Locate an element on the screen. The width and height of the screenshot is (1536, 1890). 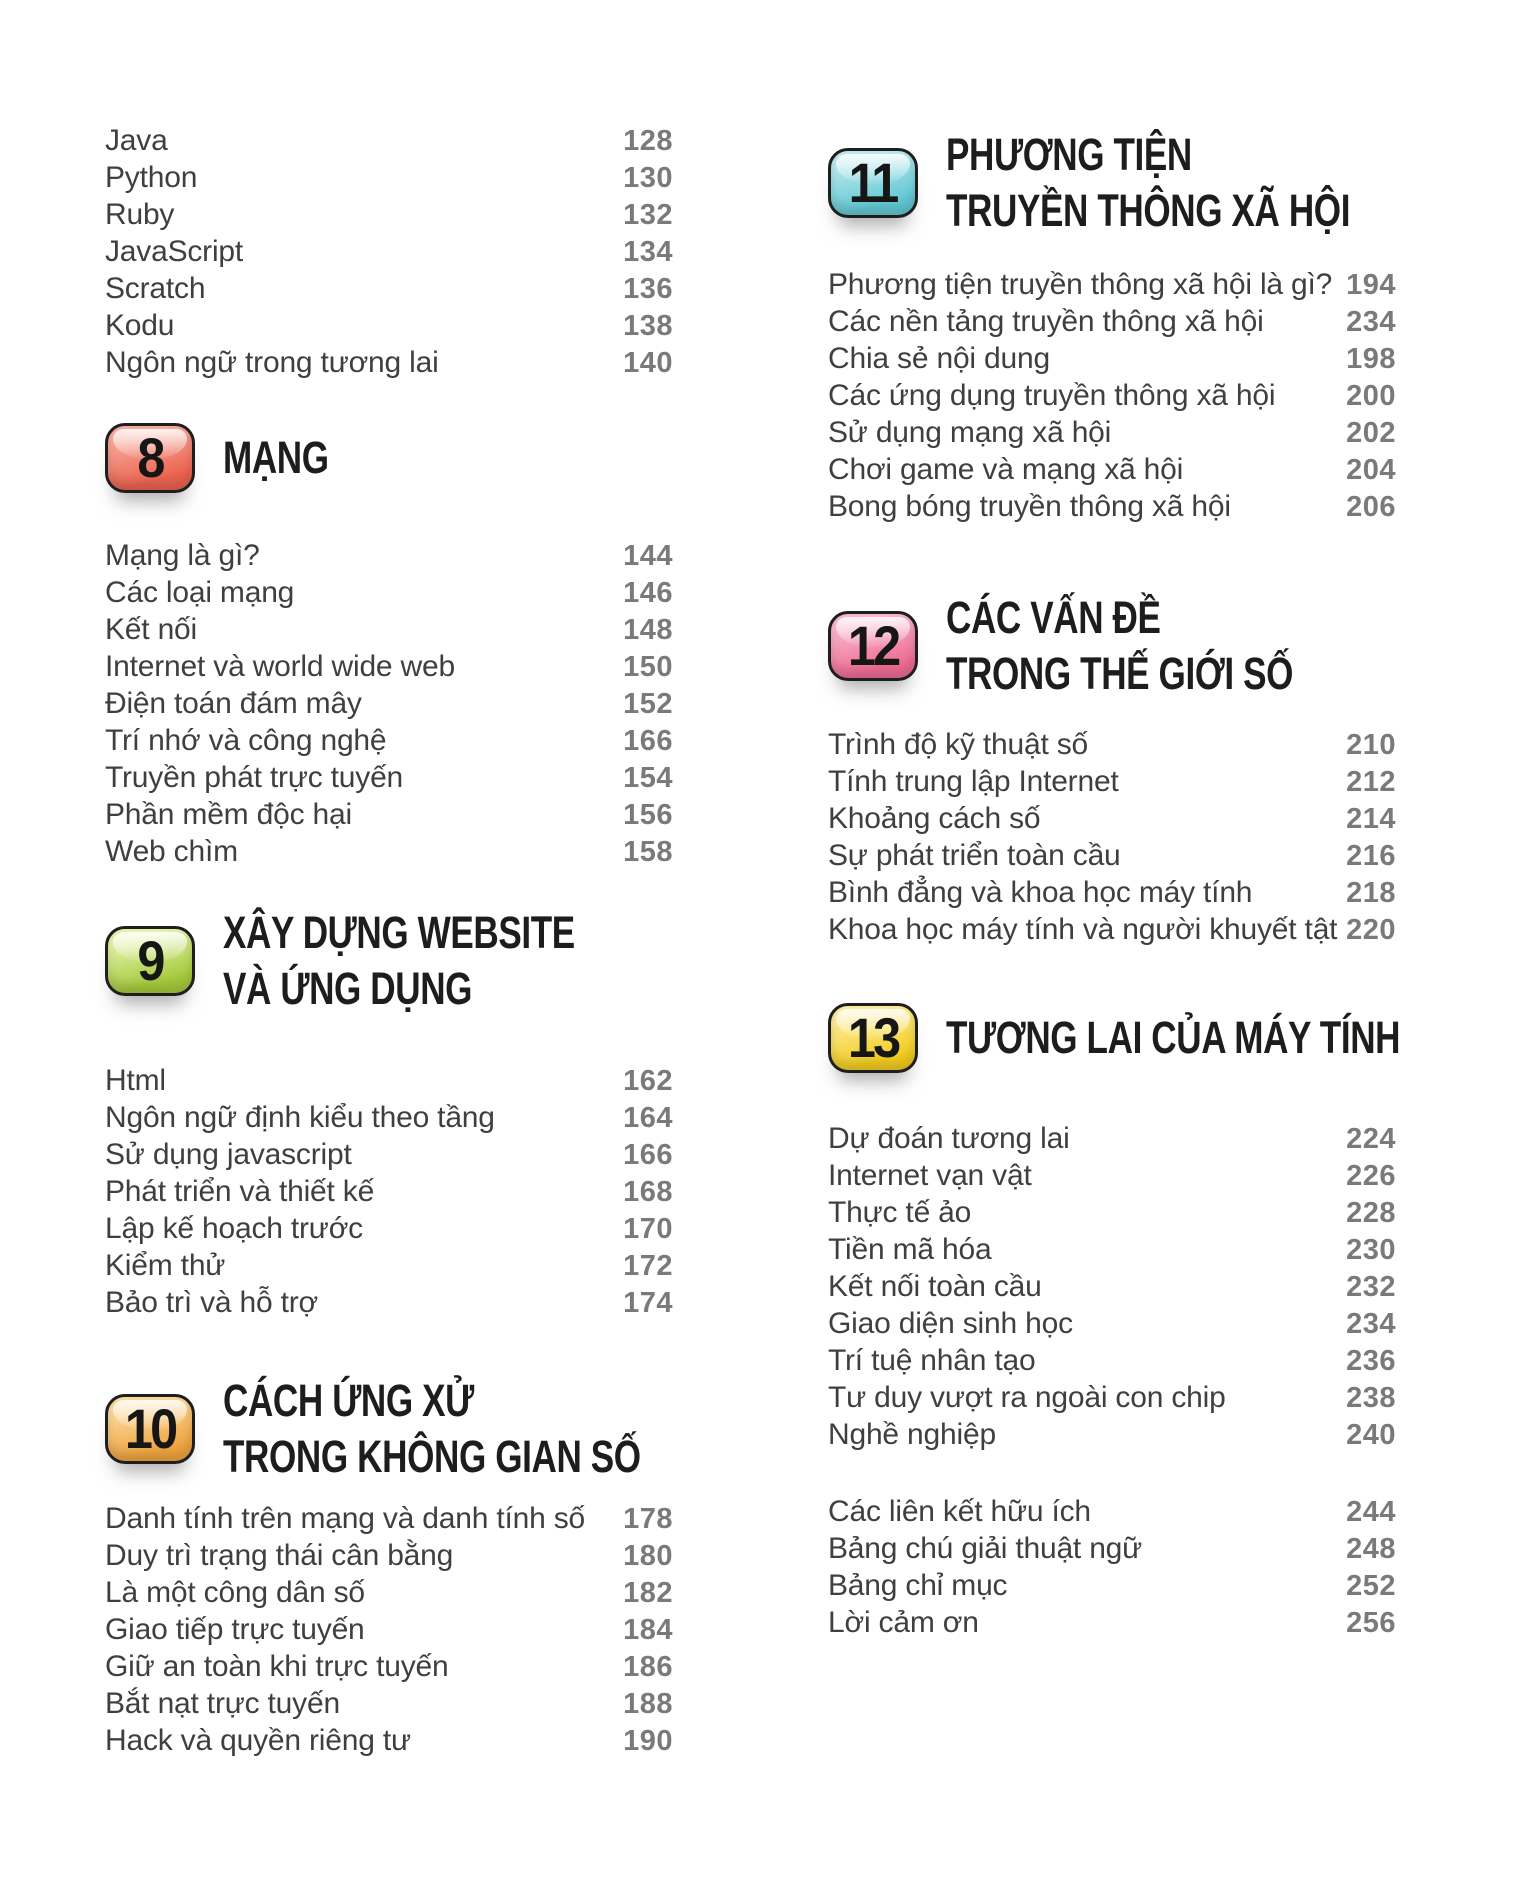
toc-entry-page: 128 is located at coordinates (648, 141).